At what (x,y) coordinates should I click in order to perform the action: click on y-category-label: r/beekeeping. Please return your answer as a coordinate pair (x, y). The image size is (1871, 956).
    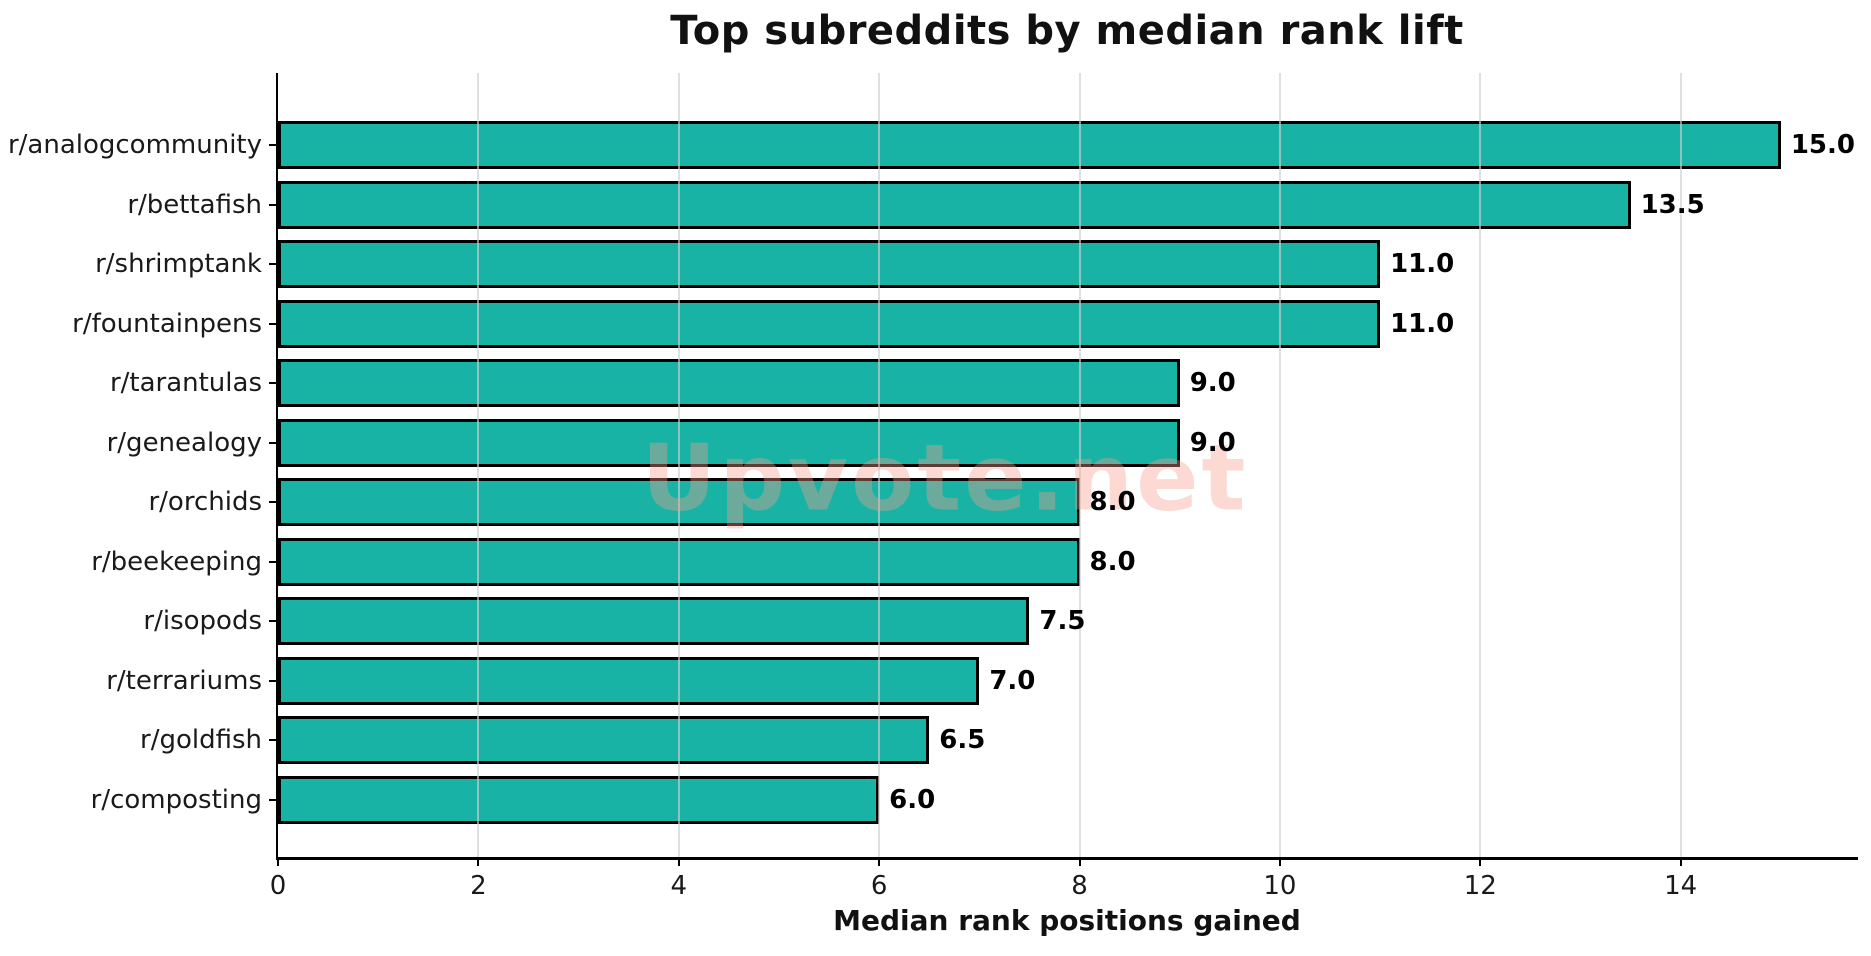
    Looking at the image, I should click on (176, 561).